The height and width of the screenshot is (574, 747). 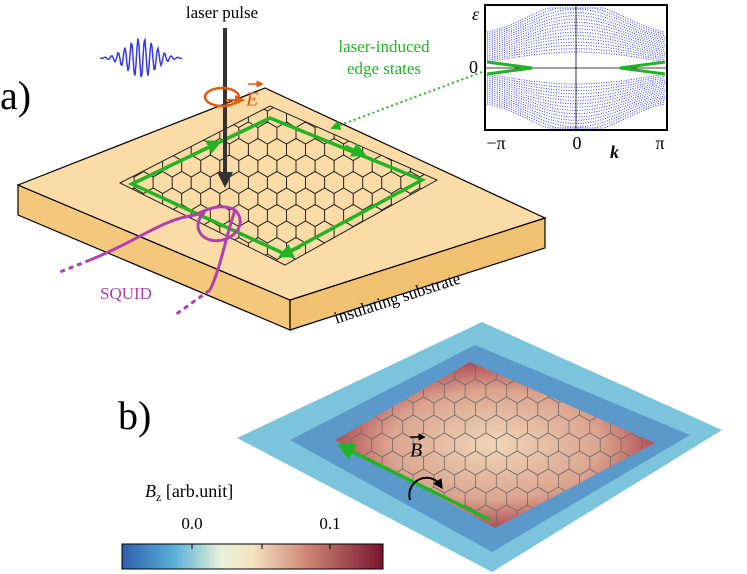 What do you see at coordinates (197, 491) in the screenshot?
I see `unit: [arb.unit]` at bounding box center [197, 491].